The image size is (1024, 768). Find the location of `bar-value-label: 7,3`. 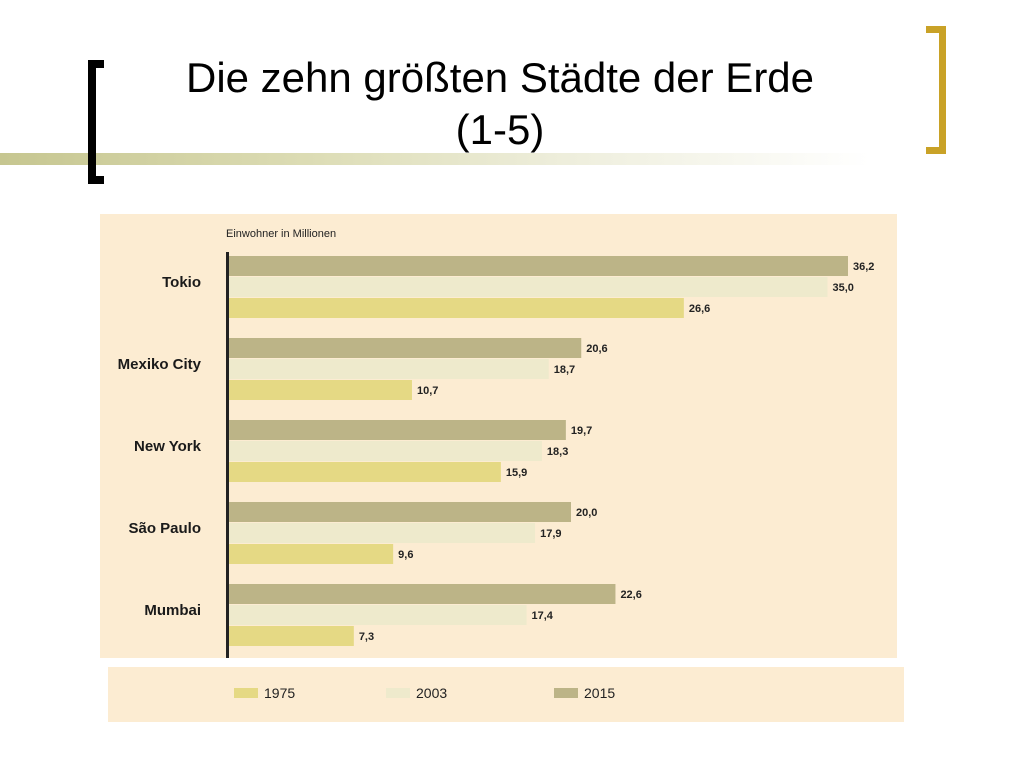

bar-value-label: 7,3 is located at coordinates (366, 637).